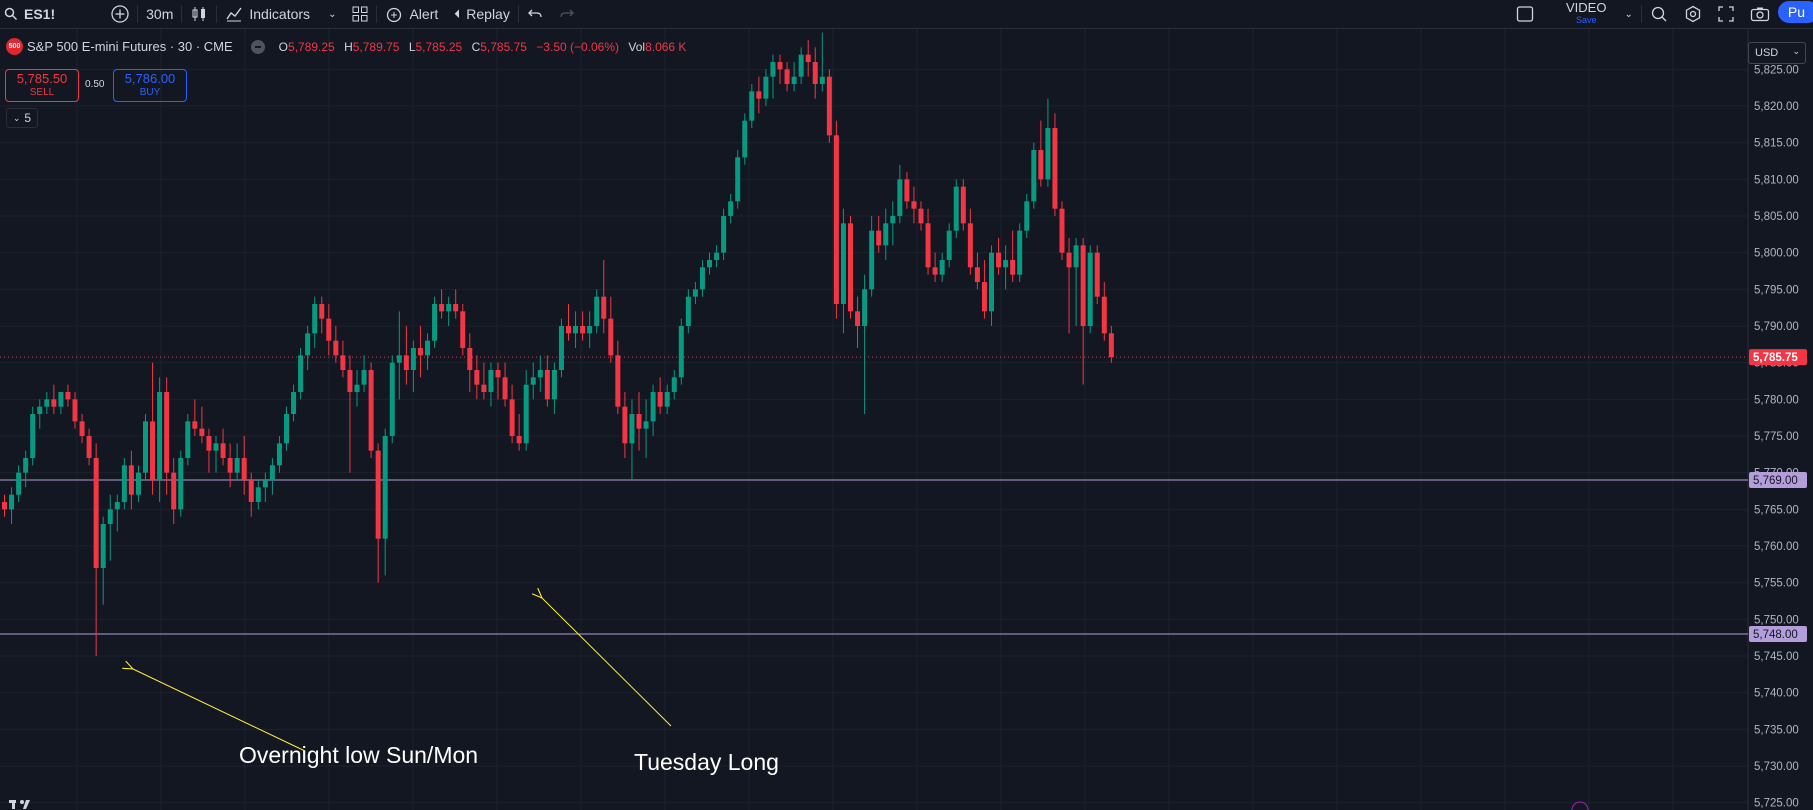 Image resolution: width=1813 pixels, height=810 pixels. Describe the element at coordinates (31, 14) in the screenshot. I see `symbol-search: ES1!` at that location.